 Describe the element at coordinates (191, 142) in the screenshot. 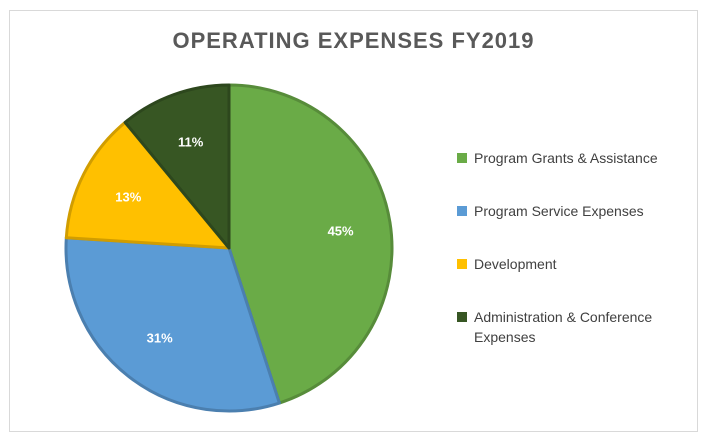

I see `data-label: 11%` at that location.